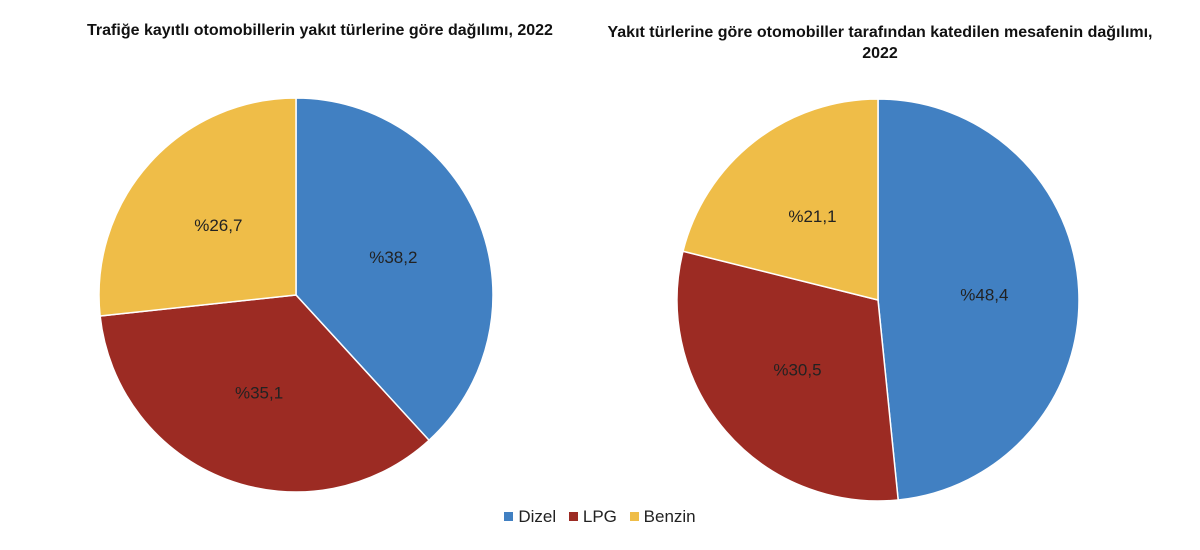 The height and width of the screenshot is (550, 1200). What do you see at coordinates (393, 257) in the screenshot?
I see `pie1-data-label-dizel: %38,2` at bounding box center [393, 257].